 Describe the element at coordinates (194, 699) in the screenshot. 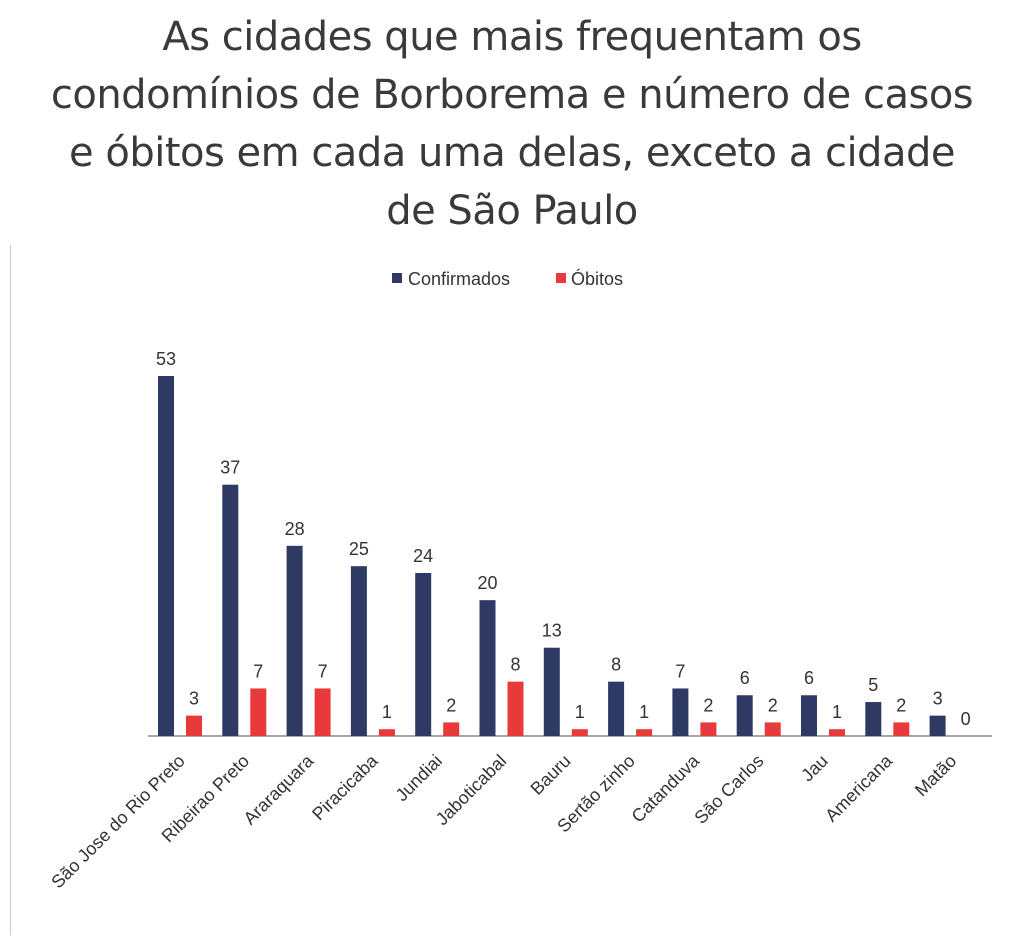

I see `data-label-obitos: 3` at that location.